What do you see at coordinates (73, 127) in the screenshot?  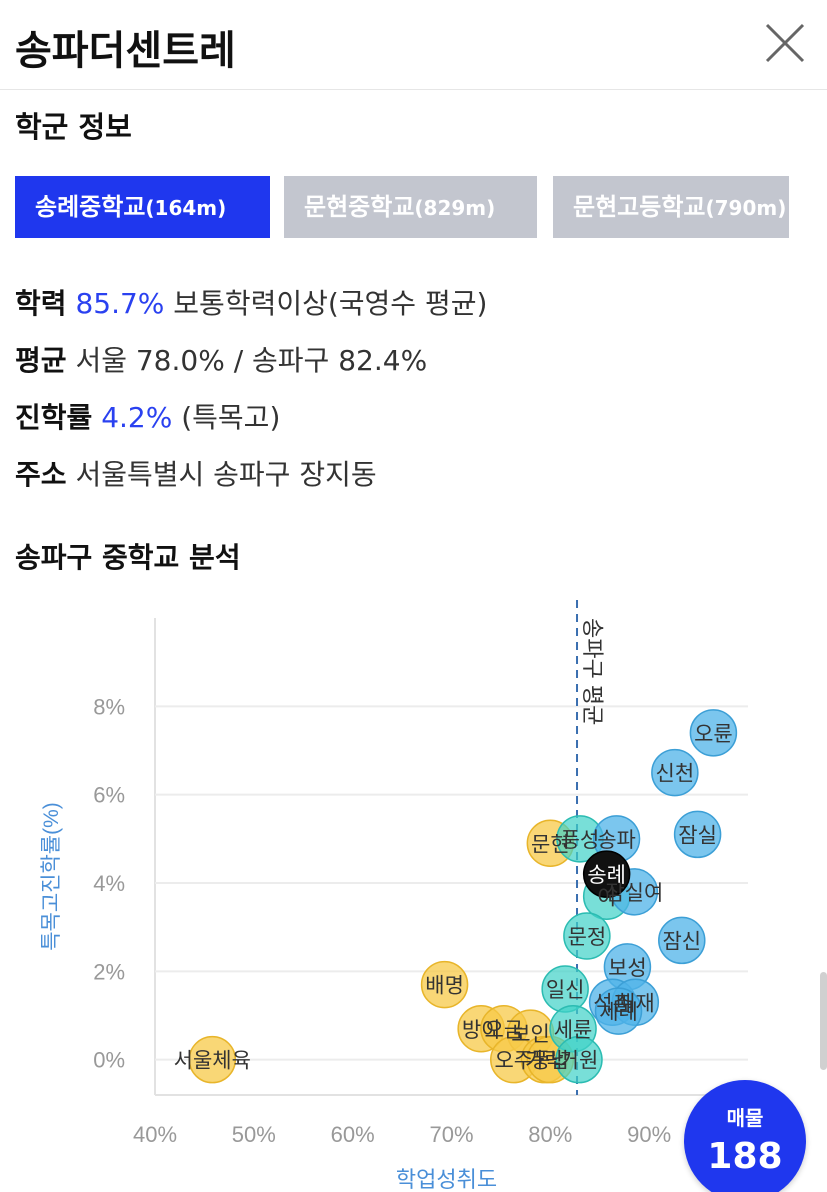 I see `school-section-title: 학군 정보` at bounding box center [73, 127].